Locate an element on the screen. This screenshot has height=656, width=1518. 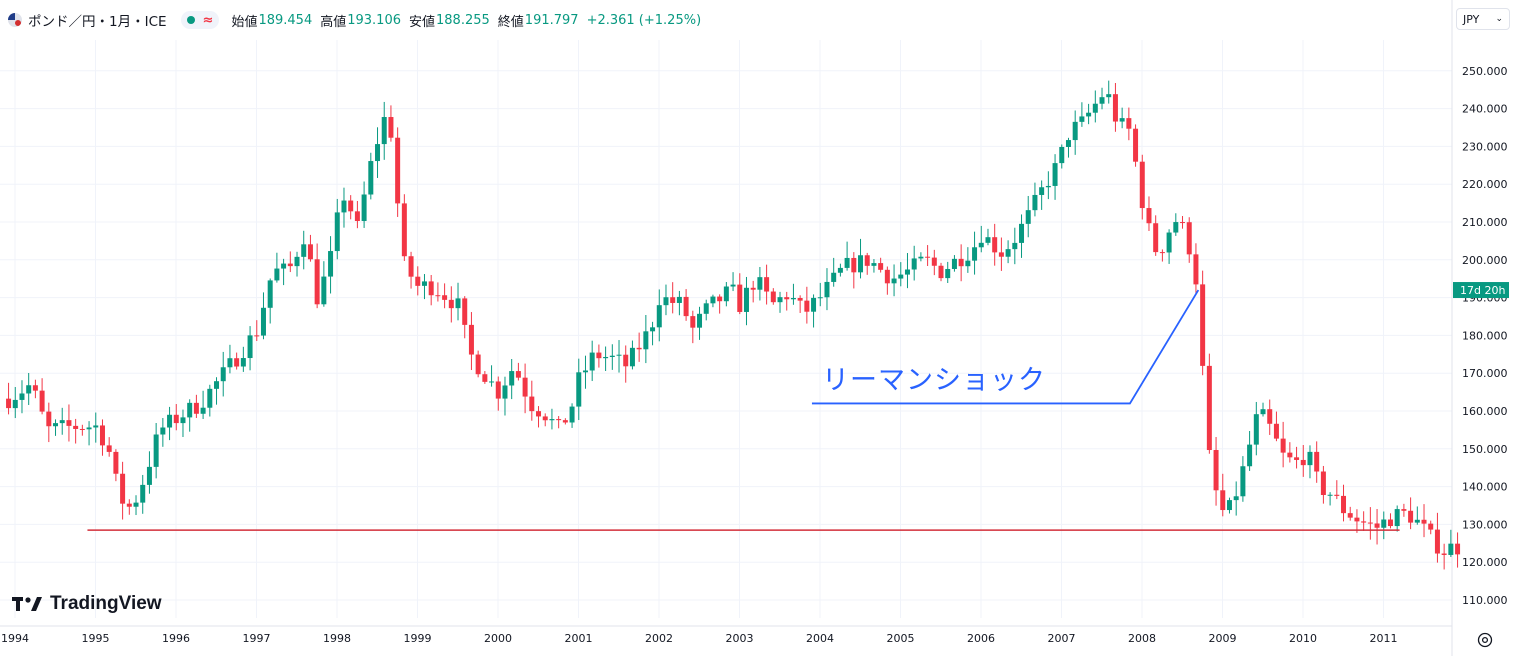
x-tick-label: 2008 is located at coordinates (1142, 638).